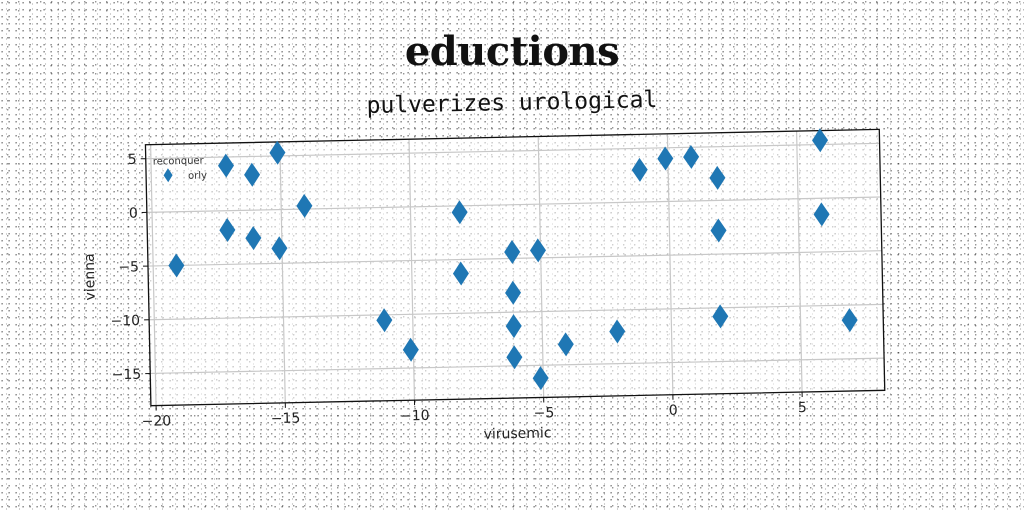 This screenshot has height=512, width=1024. Describe the element at coordinates (673, 411) in the screenshot. I see `x-tick-label: 0` at that location.